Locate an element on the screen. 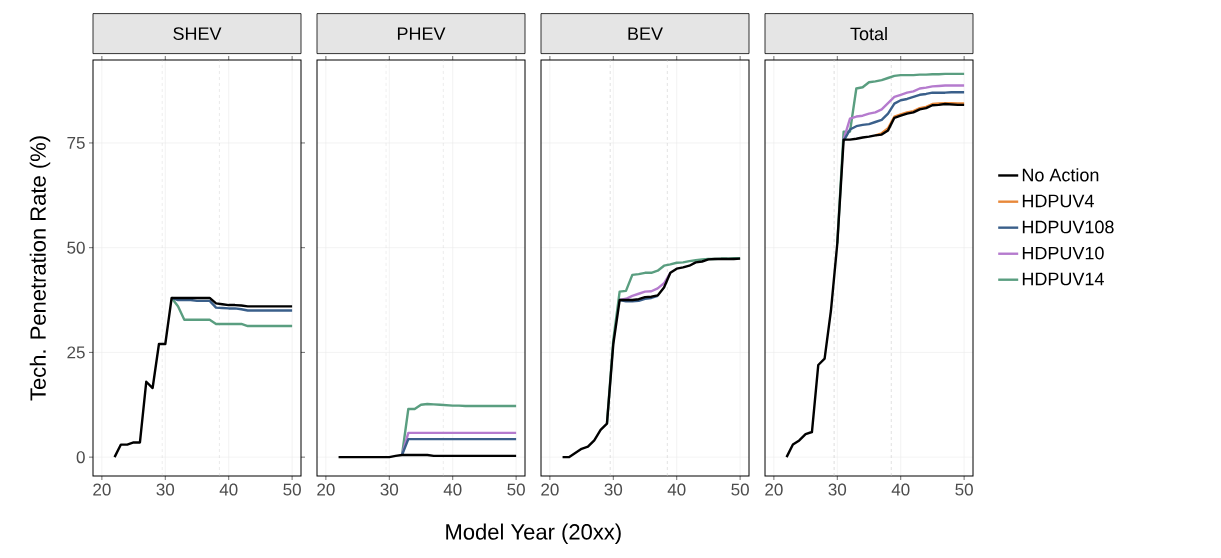  legend-label: HDPUV10 is located at coordinates (1063, 253).